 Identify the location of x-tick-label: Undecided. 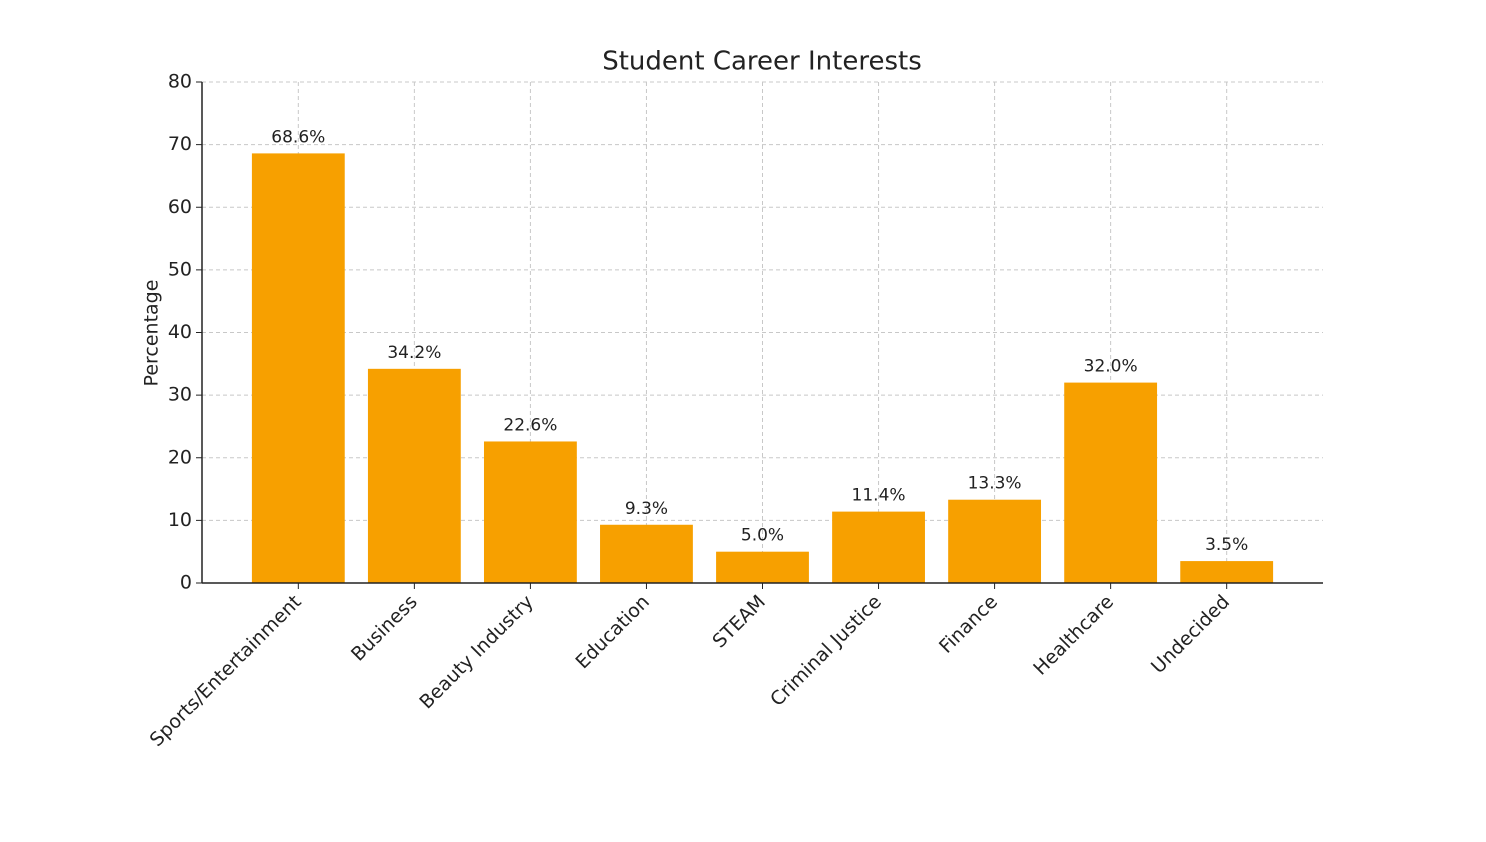
(1190, 634).